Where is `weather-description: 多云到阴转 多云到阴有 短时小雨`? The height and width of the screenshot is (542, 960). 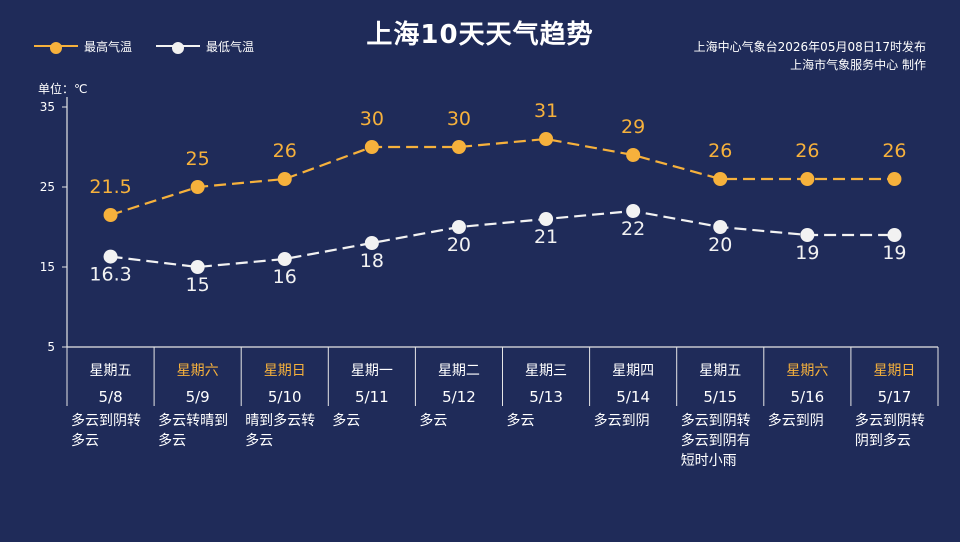 weather-description: 多云到阴转 多云到阴有 短时小雨 is located at coordinates (715, 441).